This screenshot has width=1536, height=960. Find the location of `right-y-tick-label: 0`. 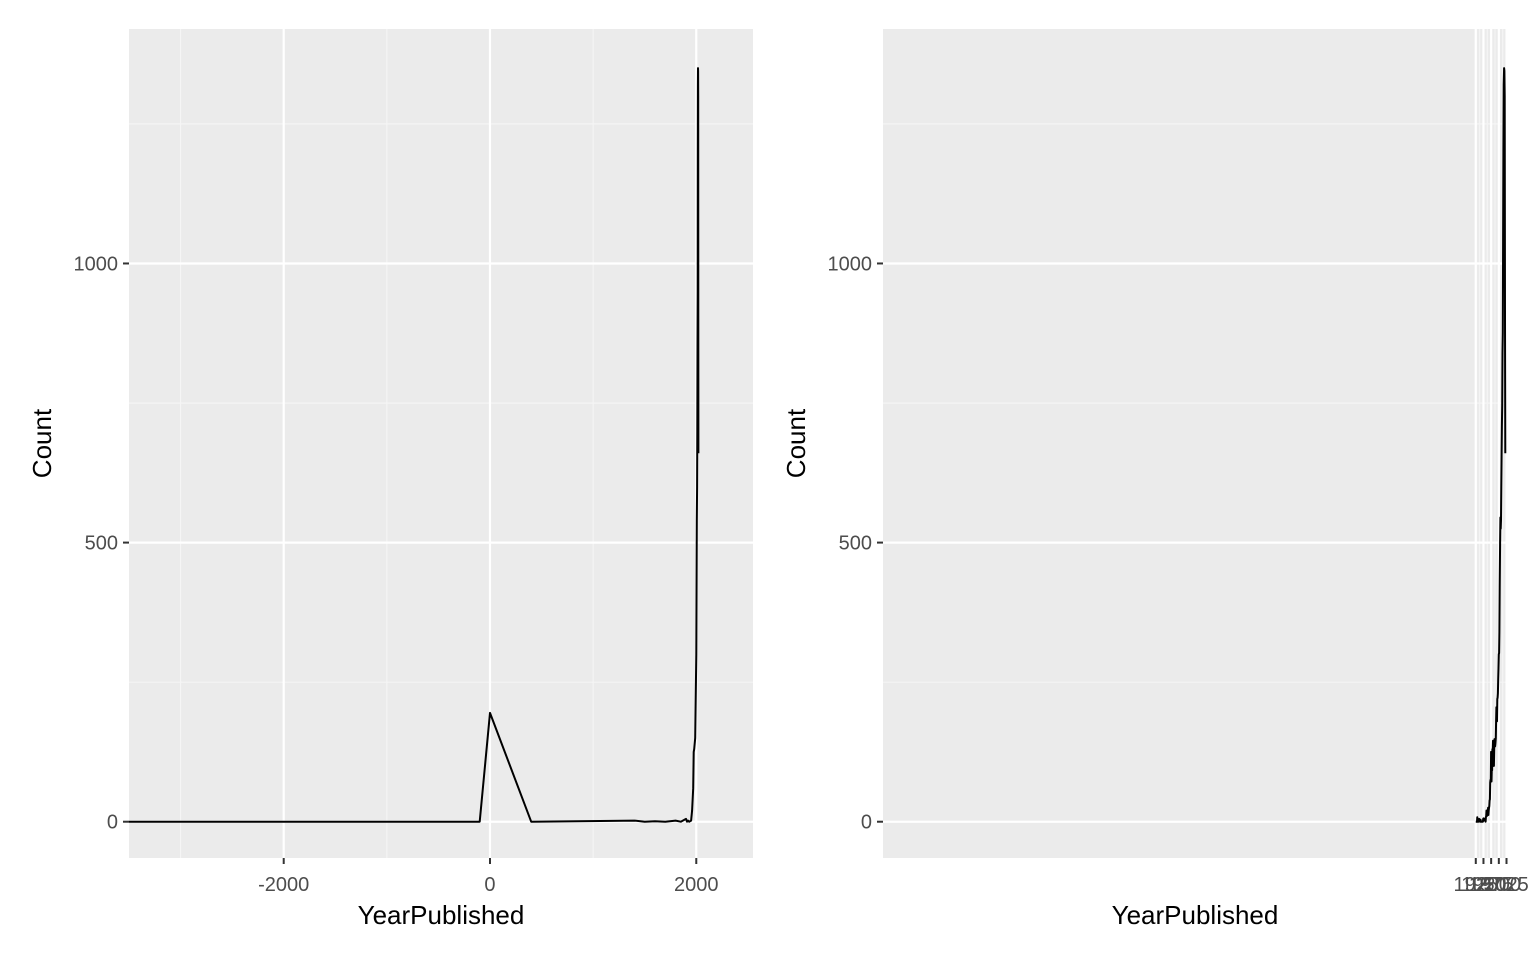

right-y-tick-label: 0 is located at coordinates (866, 823).